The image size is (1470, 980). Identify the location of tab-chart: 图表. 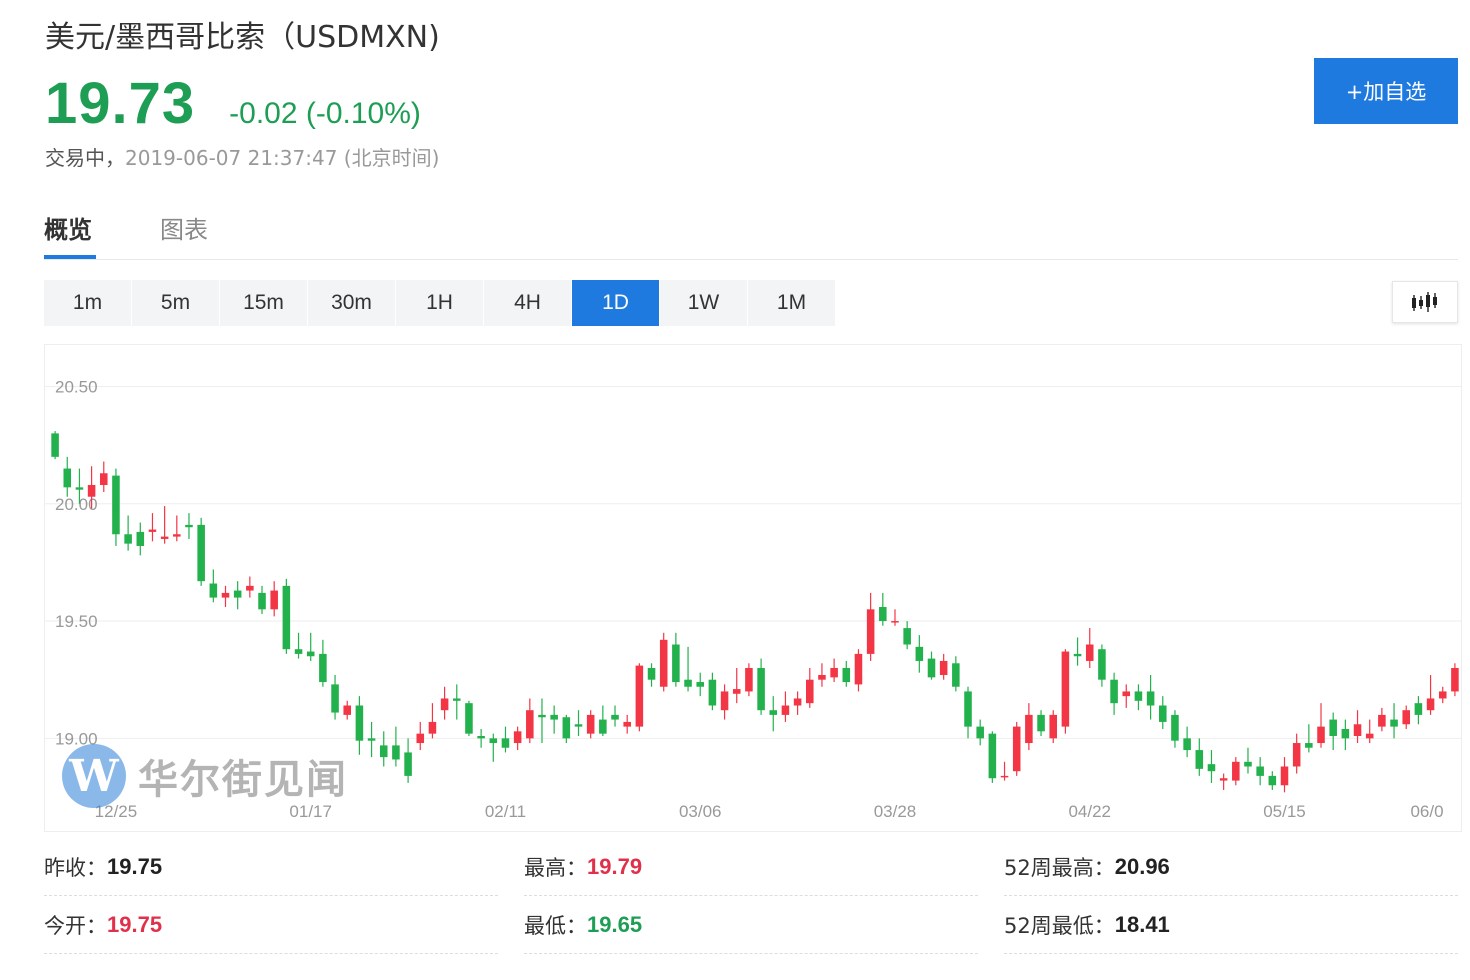
(184, 230).